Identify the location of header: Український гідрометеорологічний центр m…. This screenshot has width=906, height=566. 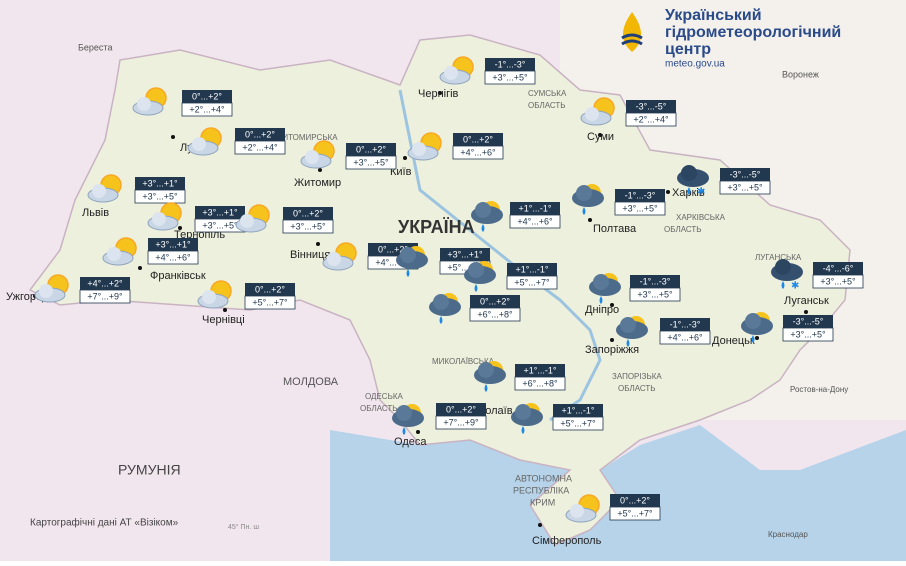
(731, 38).